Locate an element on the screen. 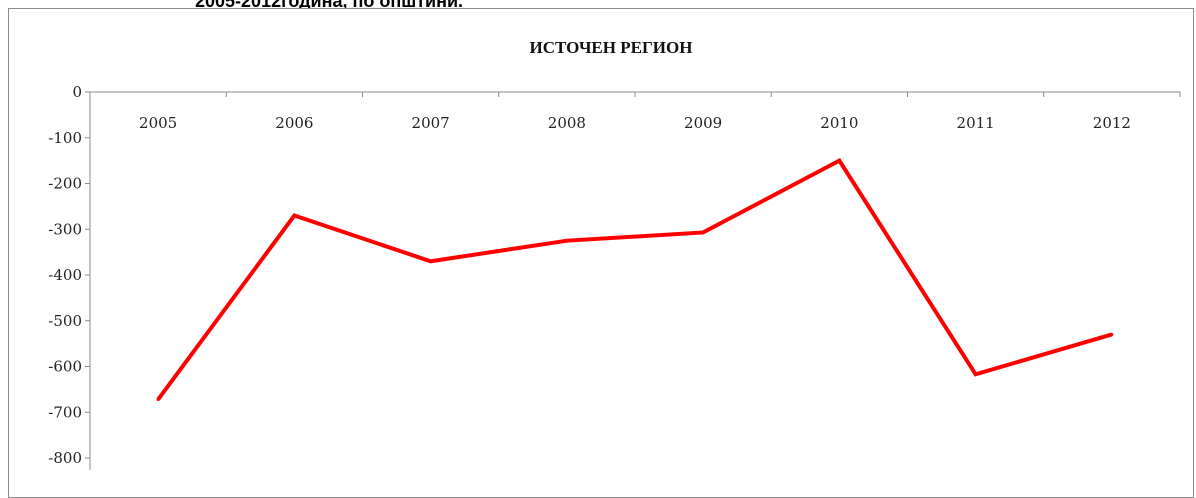 The height and width of the screenshot is (498, 1196). y-tick-label: 0 is located at coordinates (77, 92).